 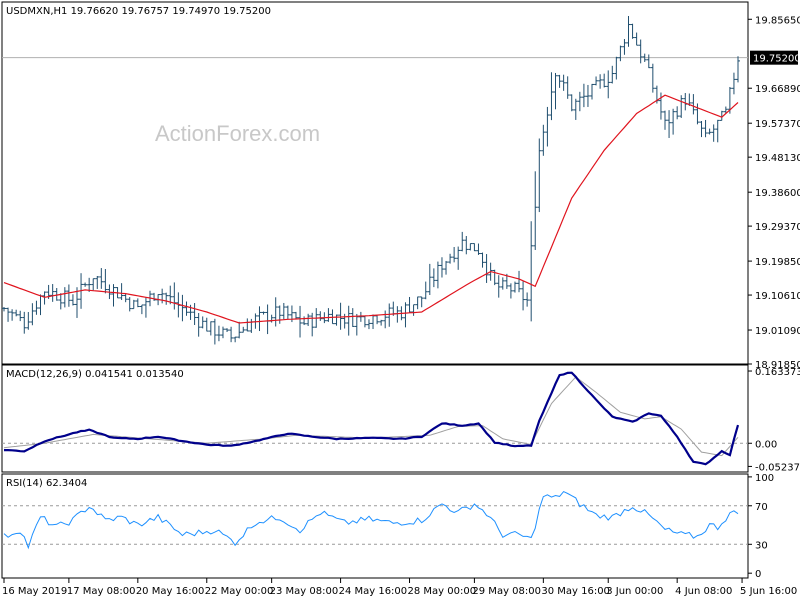 What do you see at coordinates (95, 374) in the screenshot?
I see `macd-pane-title: MACD(12,26,9) 0.041541 0.013540` at bounding box center [95, 374].